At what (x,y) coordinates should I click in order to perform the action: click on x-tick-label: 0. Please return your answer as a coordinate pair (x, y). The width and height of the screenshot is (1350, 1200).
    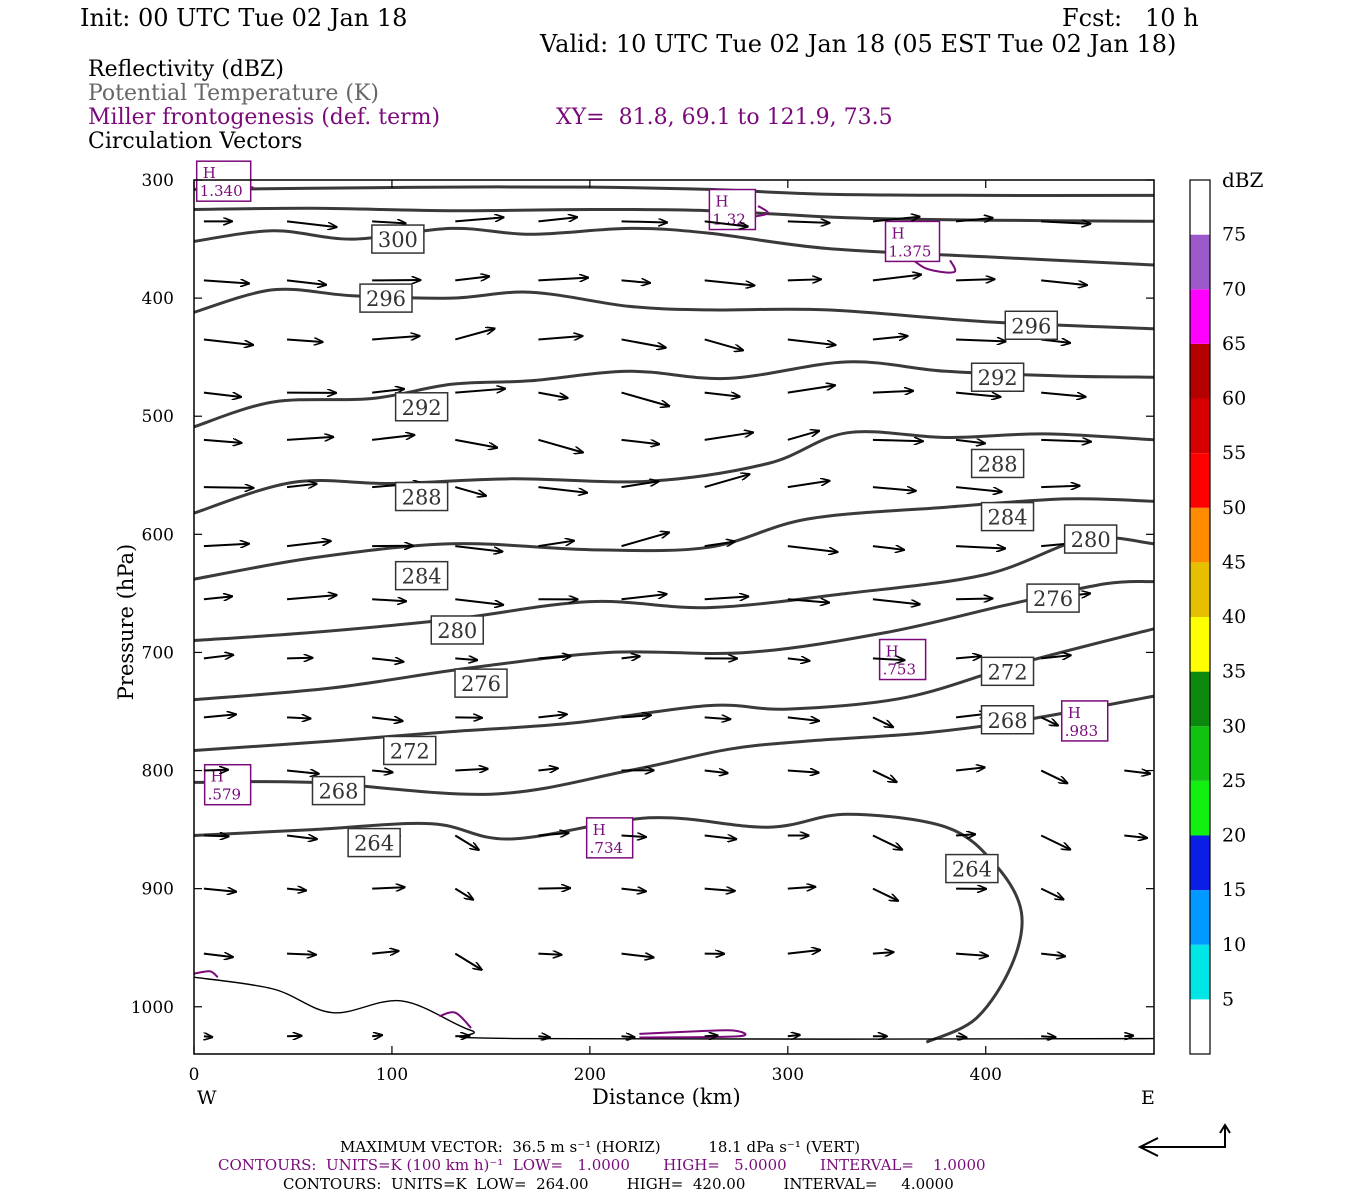
    Looking at the image, I should click on (194, 1075).